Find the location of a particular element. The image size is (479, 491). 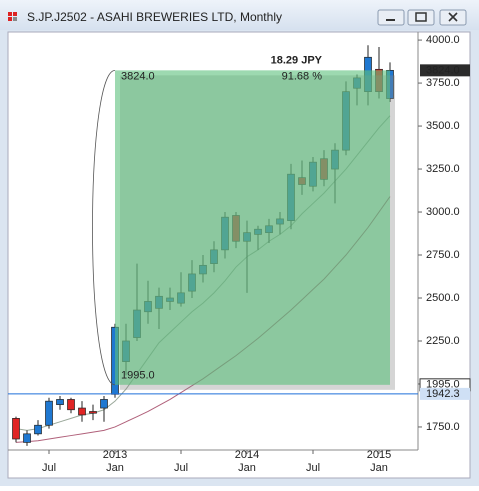

hline-tag: 1942.3 is located at coordinates (443, 394).